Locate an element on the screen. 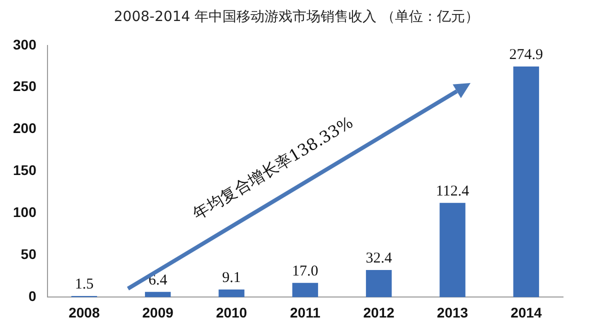 This screenshot has height=334, width=593. y-tick-label: 250 is located at coordinates (25, 86).